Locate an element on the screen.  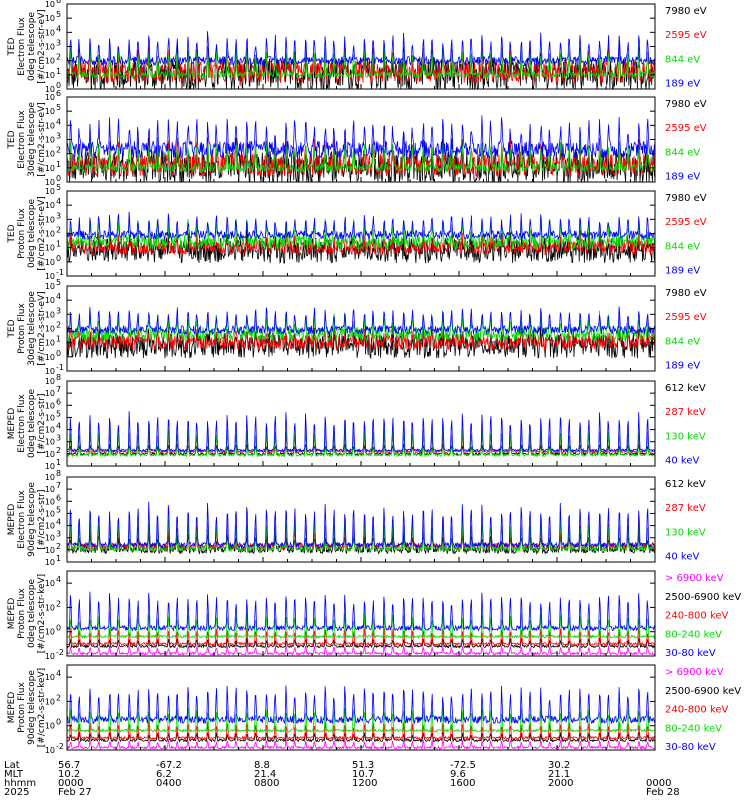
x-lat-value: 56.7 is located at coordinates (69, 765).